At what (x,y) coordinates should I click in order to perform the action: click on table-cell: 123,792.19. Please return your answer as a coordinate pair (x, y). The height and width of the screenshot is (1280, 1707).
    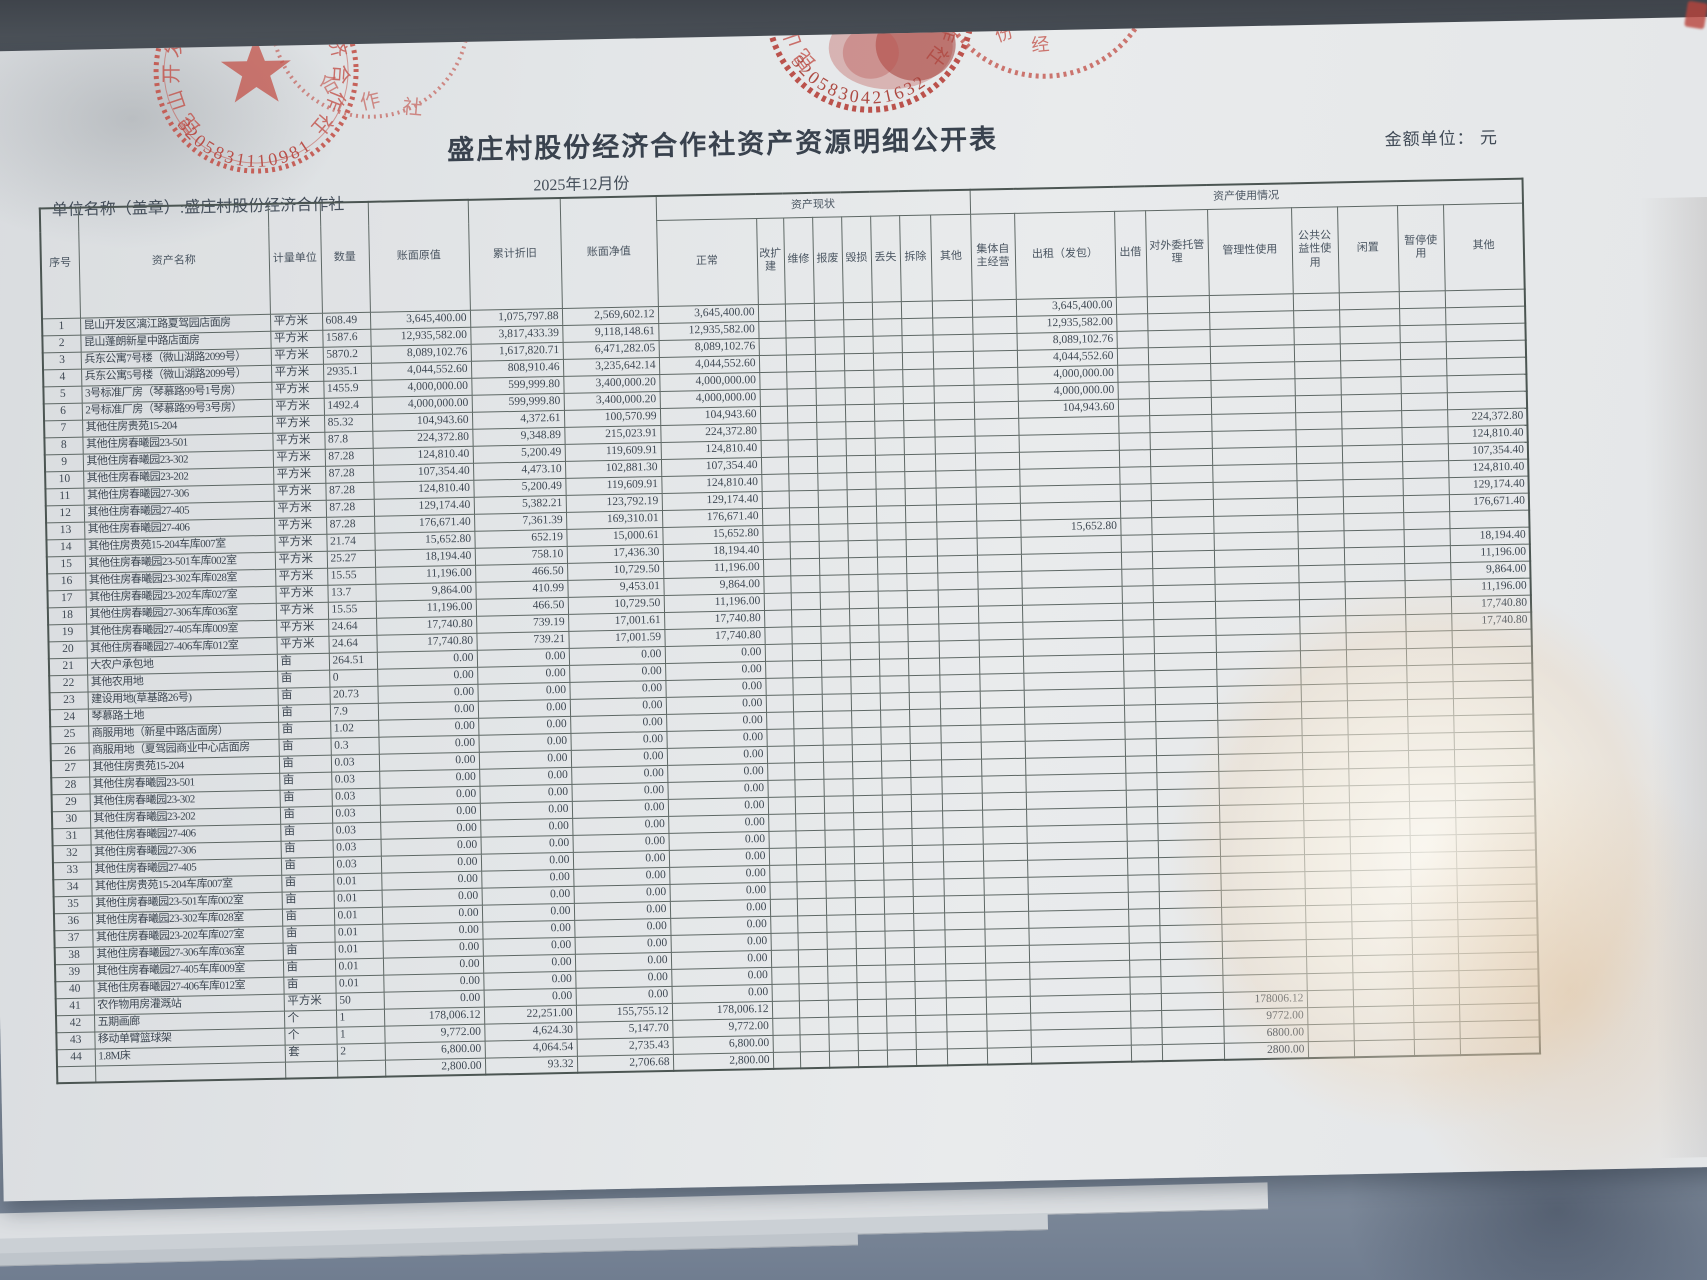
    Looking at the image, I should click on (613, 502).